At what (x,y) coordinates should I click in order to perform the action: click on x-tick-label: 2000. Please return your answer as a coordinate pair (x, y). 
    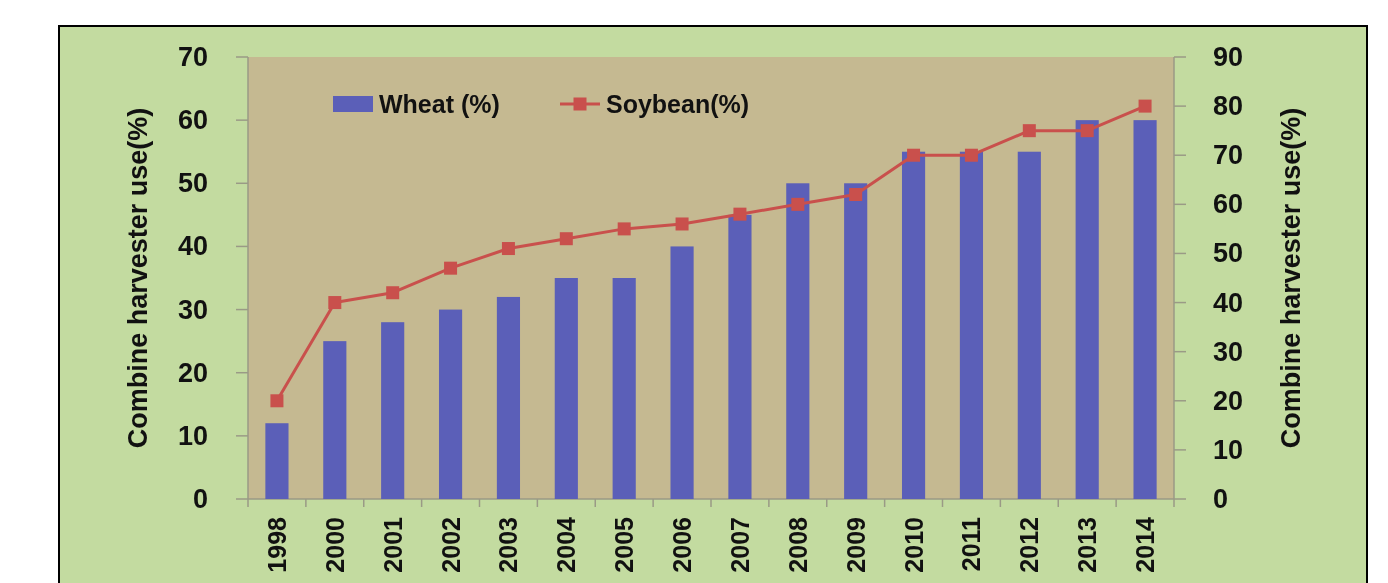
    Looking at the image, I should click on (334, 545).